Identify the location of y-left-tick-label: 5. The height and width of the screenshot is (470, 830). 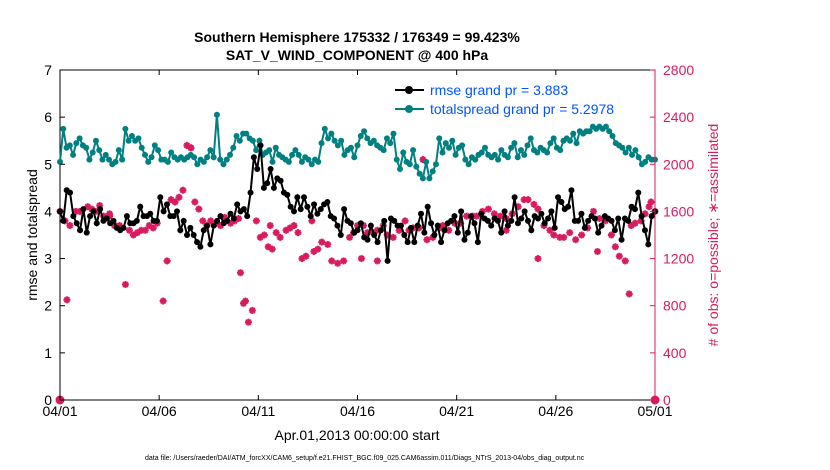
(48, 164).